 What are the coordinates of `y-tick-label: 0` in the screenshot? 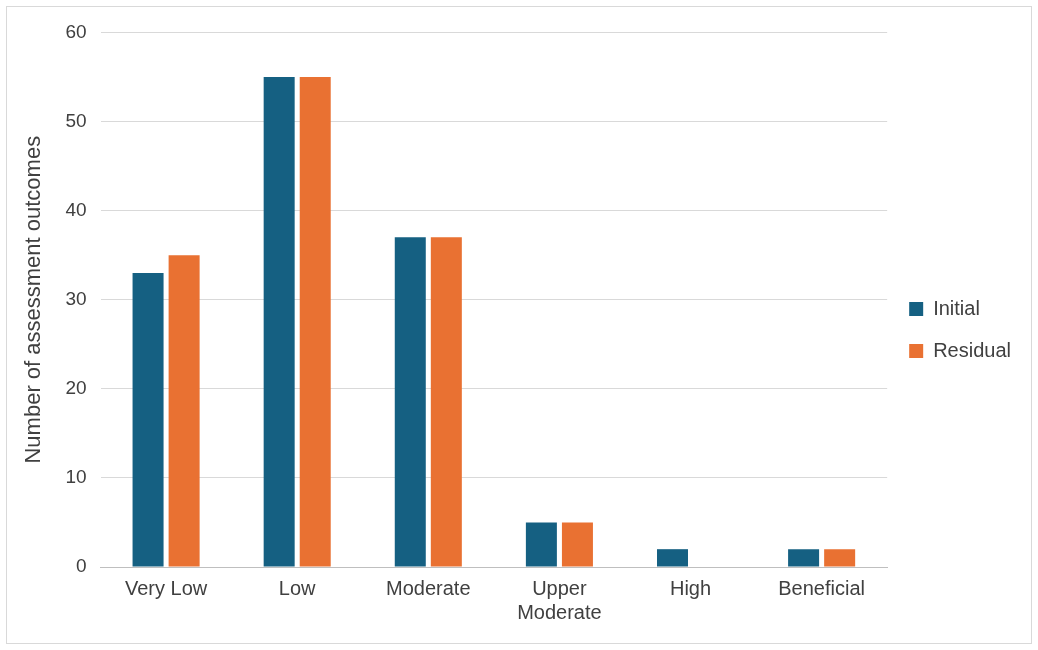 It's located at (81, 566).